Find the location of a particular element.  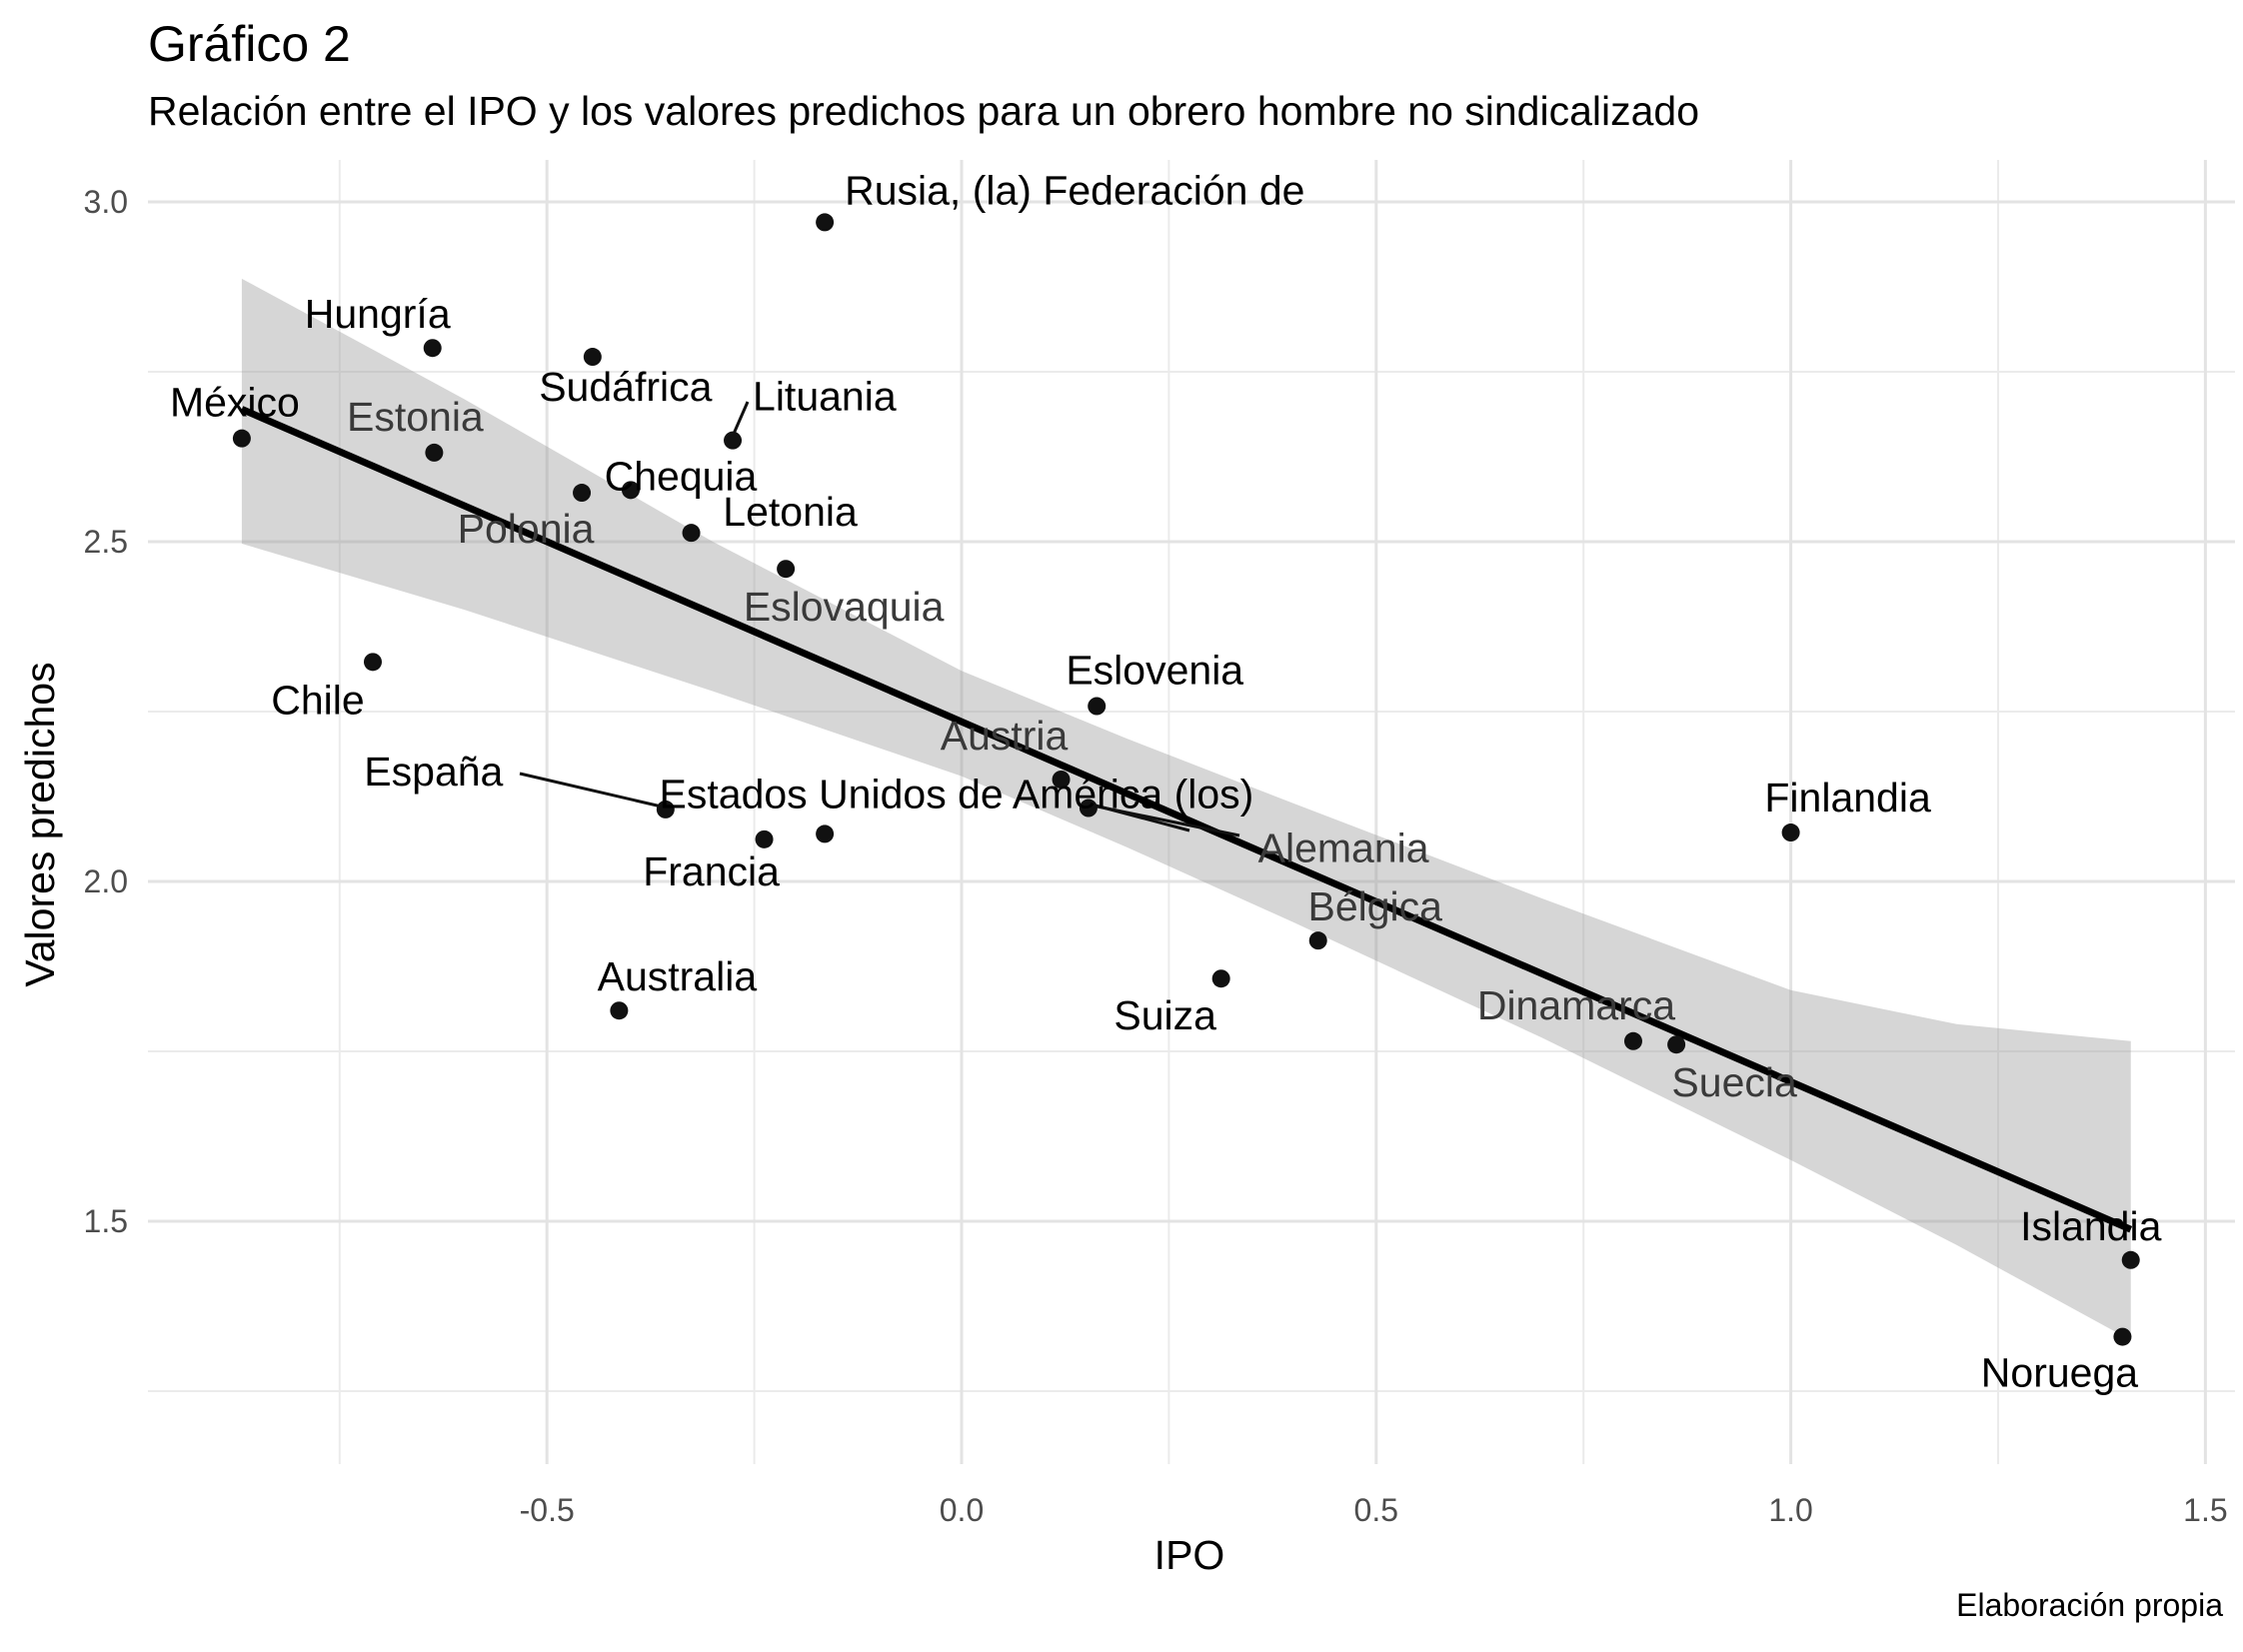

label-chequia: Chequia is located at coordinates (681, 476).